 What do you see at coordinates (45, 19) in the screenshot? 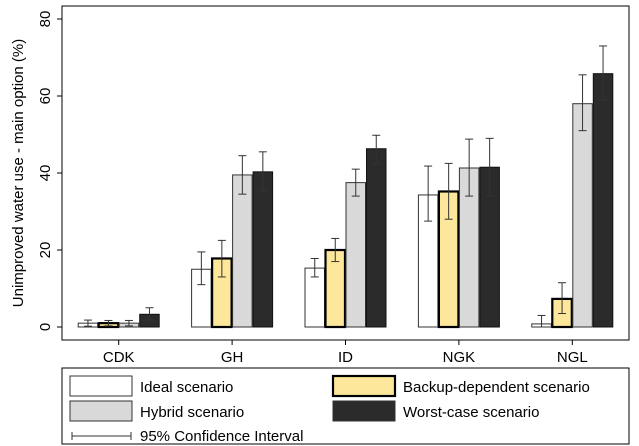
I see `y-tick-label: 80` at bounding box center [45, 19].